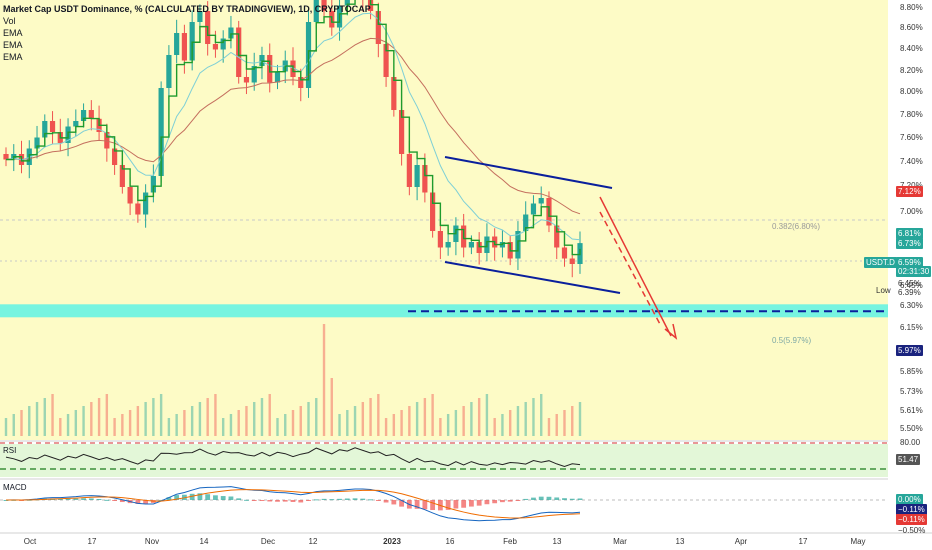 Image resolution: width=932 pixels, height=550 pixels. I want to click on rsi-label: RSI, so click(10, 450).